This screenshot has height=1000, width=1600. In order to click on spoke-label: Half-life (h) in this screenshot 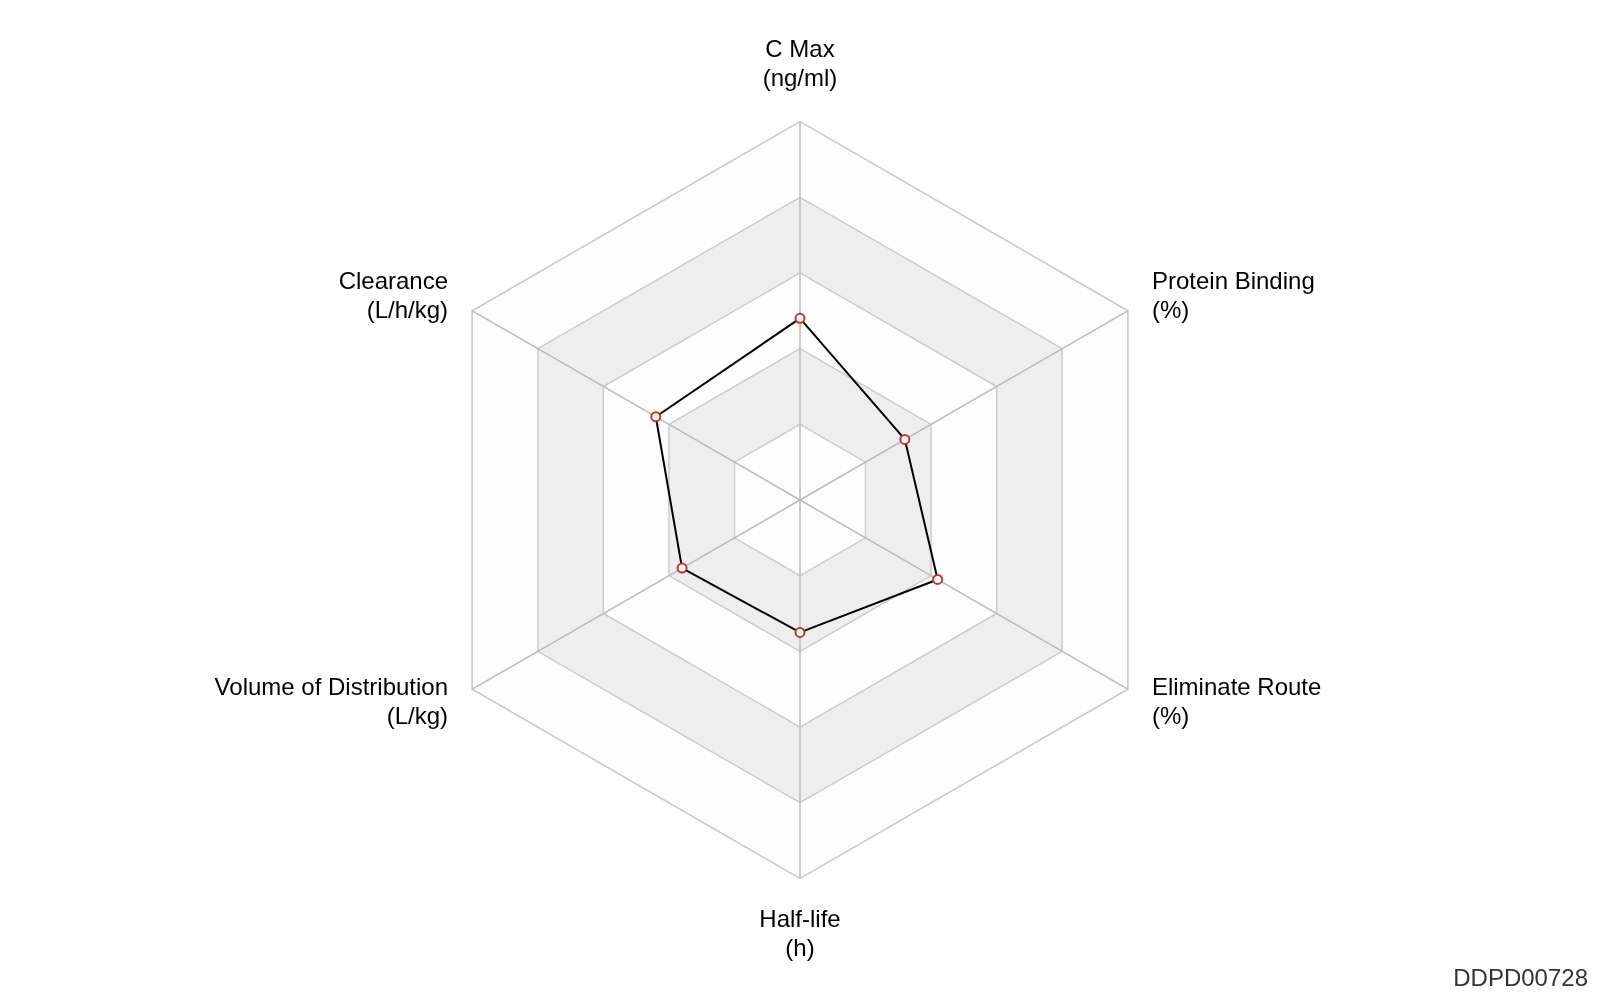, I will do `click(800, 933)`.